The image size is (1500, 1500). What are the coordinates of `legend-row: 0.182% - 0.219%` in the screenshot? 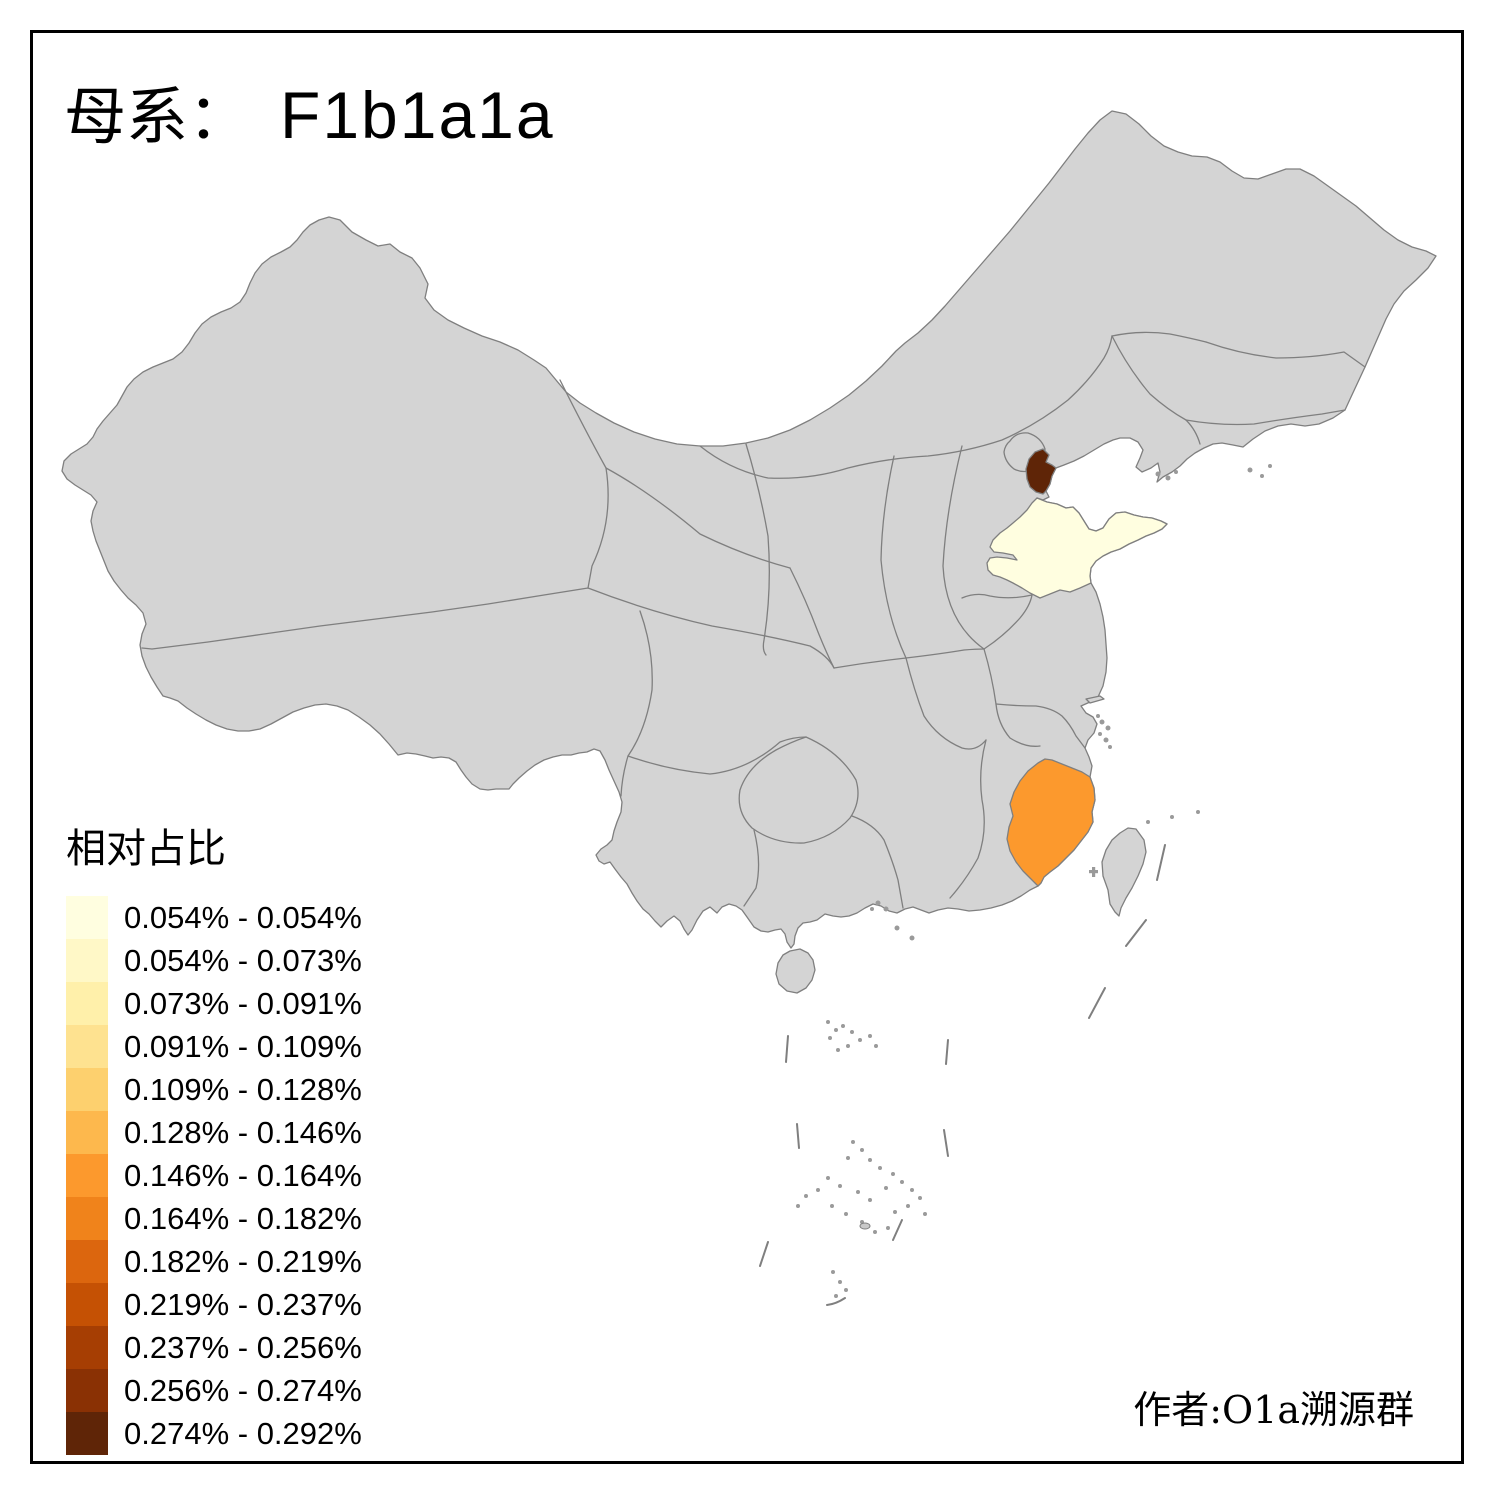 It's located at (214, 1261).